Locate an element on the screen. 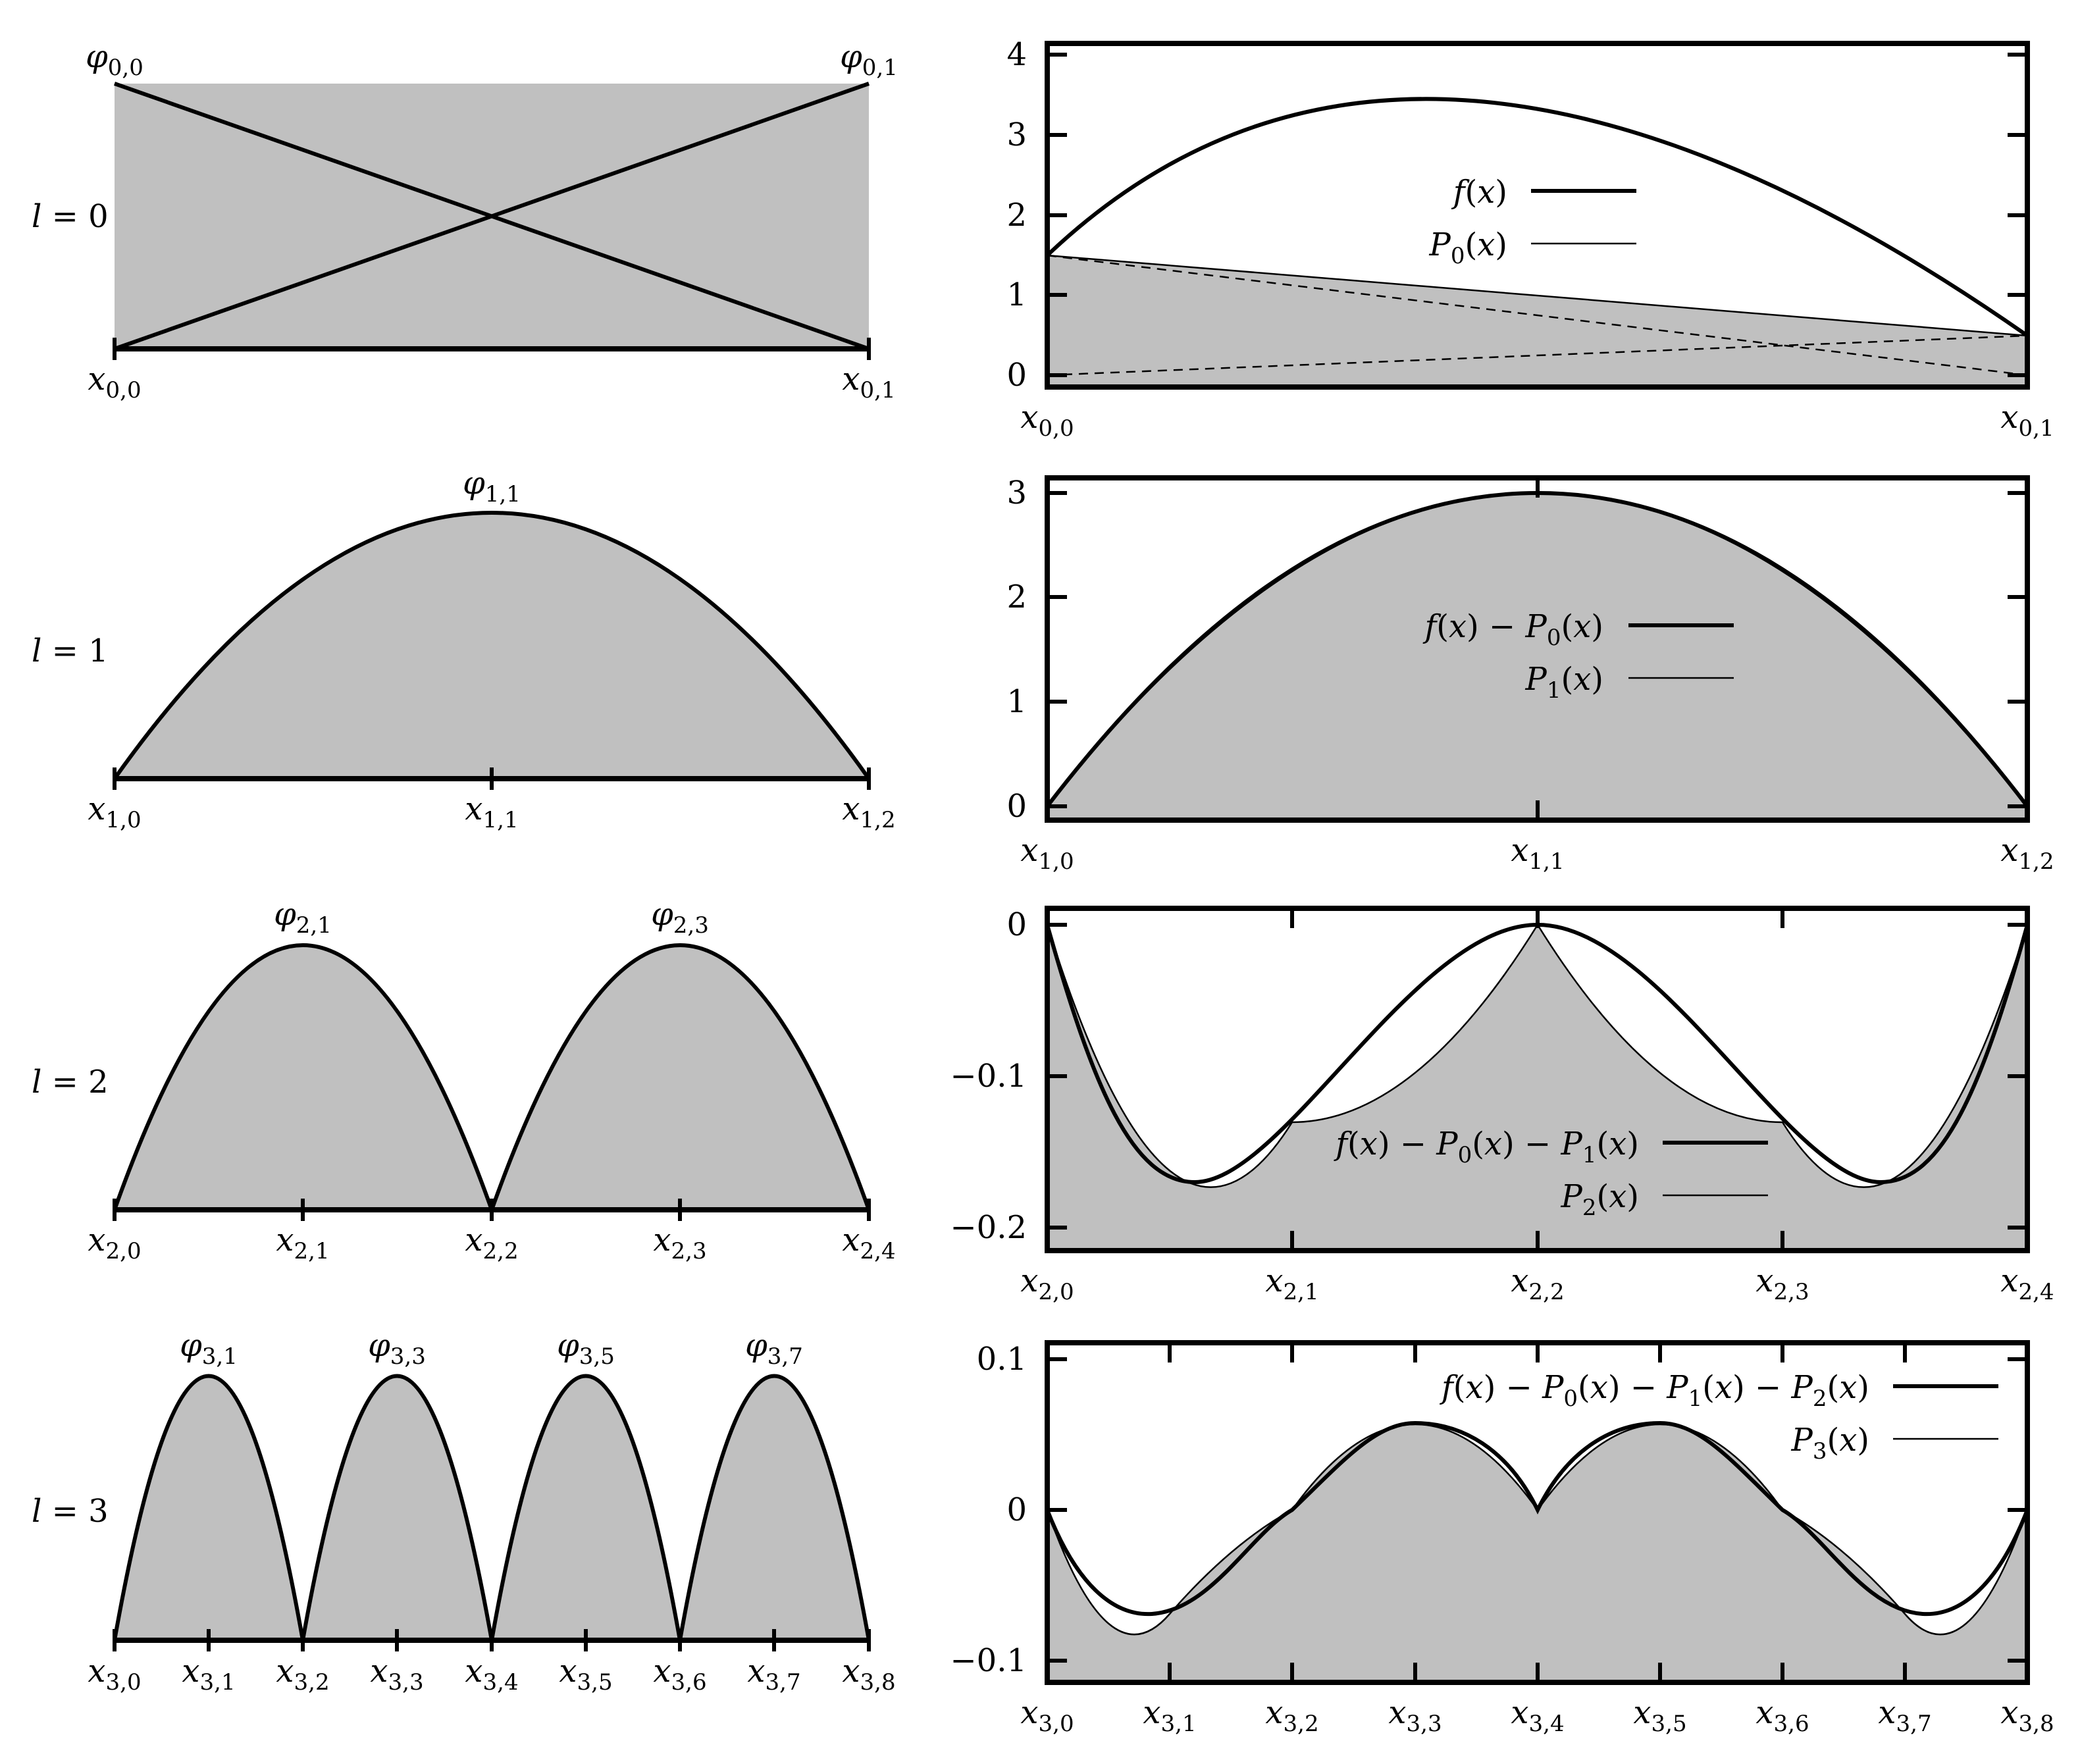 The image size is (2080, 1764). approx-l0-yticks is located at coordinates (1537, 215).